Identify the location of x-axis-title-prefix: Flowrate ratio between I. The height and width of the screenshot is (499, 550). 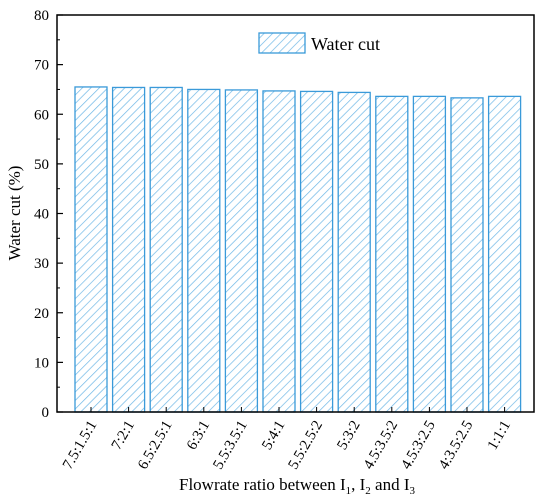
(262, 484).